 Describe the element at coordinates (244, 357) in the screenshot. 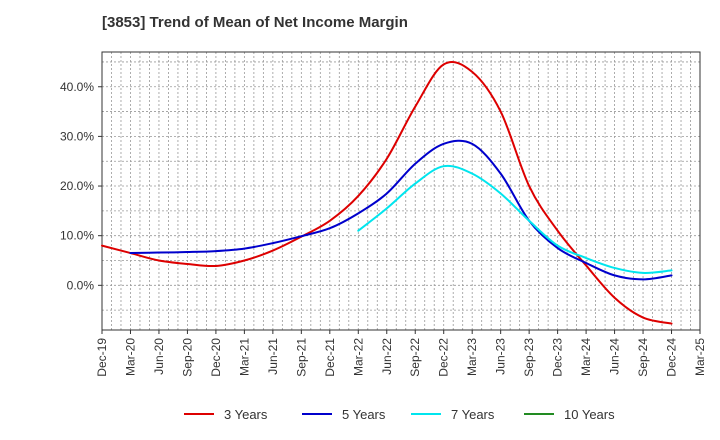

I see `x-tick-label: Mar-21` at that location.